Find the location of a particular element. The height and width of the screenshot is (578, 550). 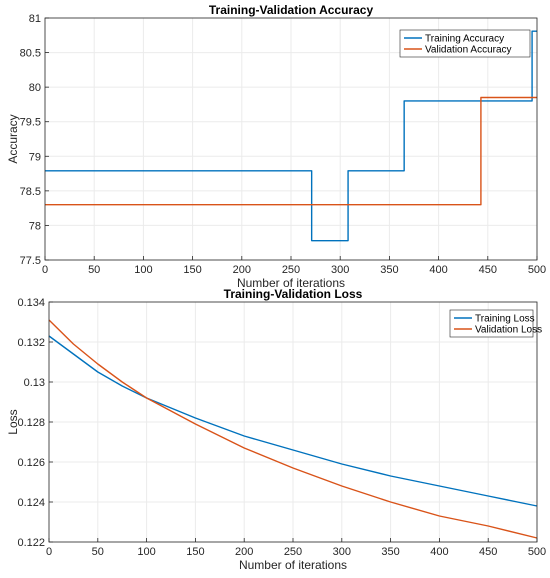

accuracy-y-tick-label: 77.5 is located at coordinates (30, 261).